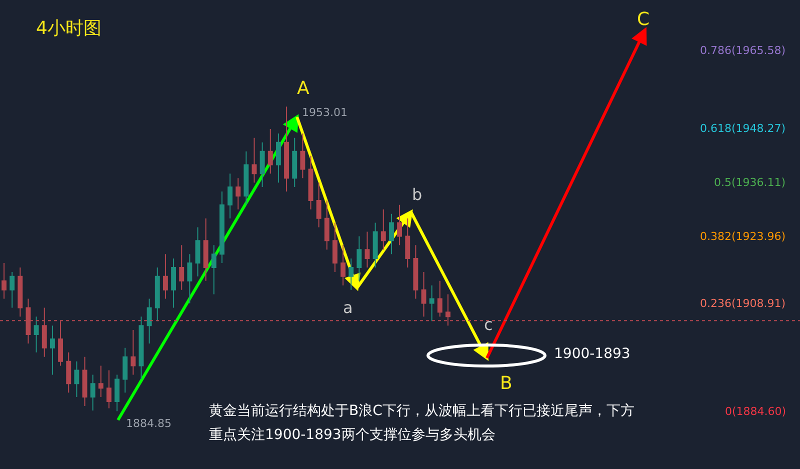  Describe the element at coordinates (743, 50) in the screenshot. I see `text: 0.786(1965.58)` at that location.